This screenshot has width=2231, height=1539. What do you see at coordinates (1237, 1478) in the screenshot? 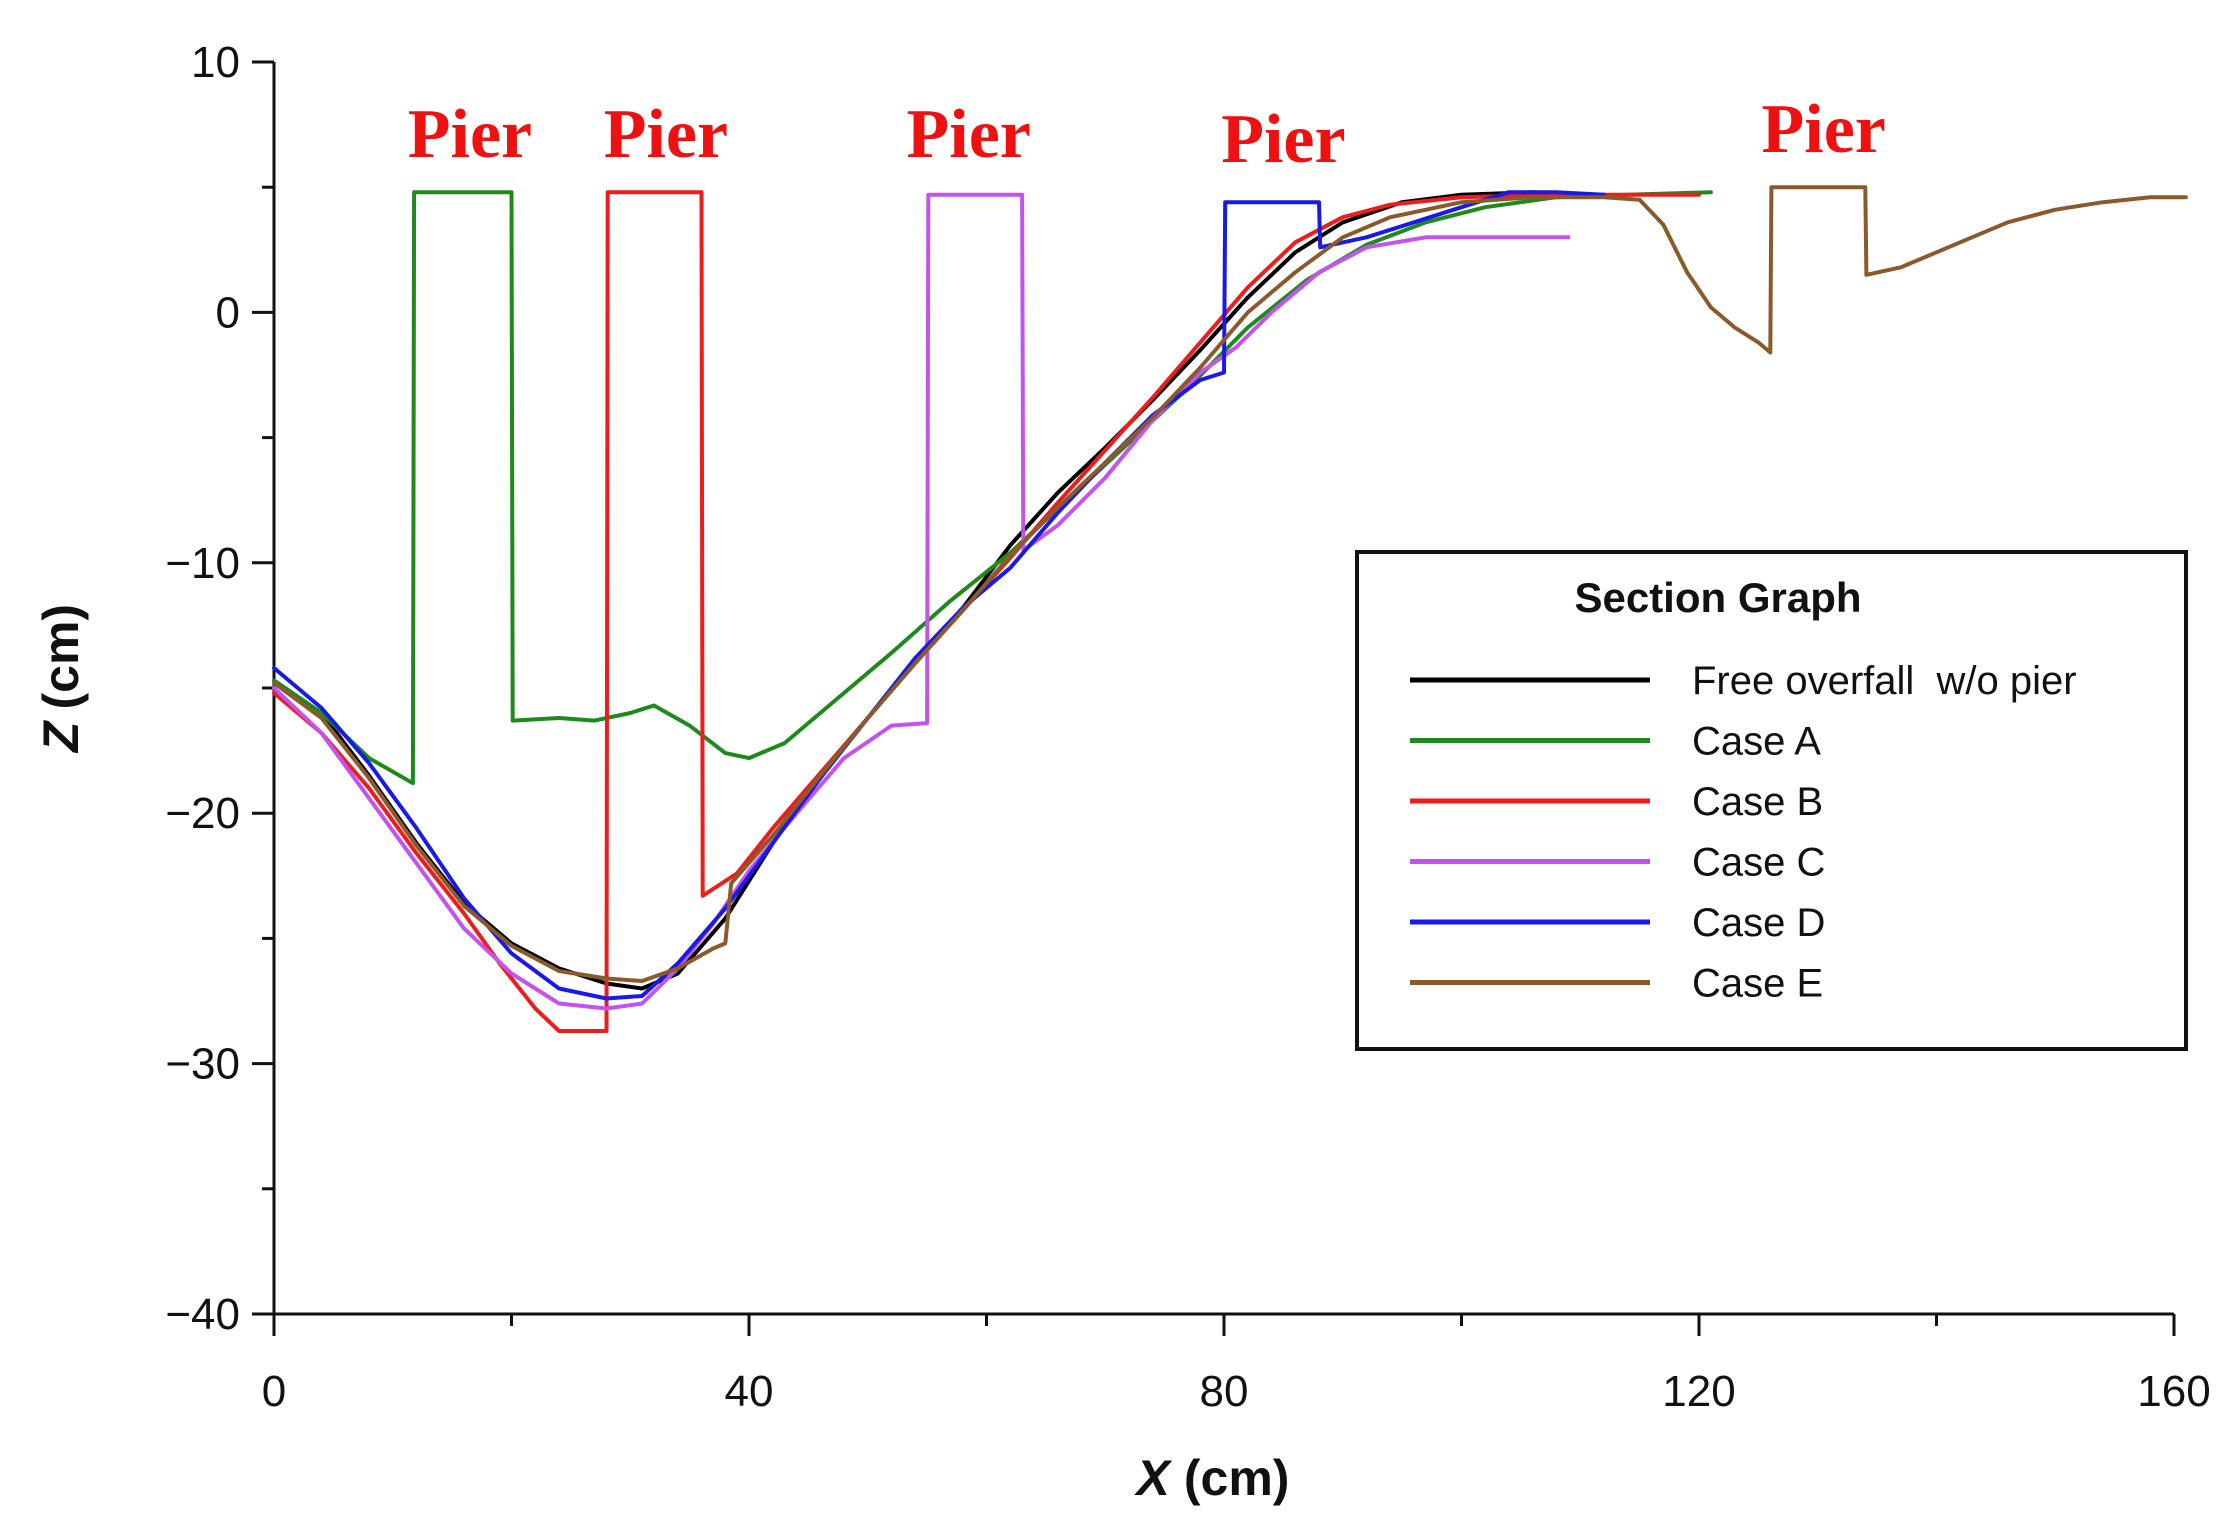
I see `x-axis-unit: (cm)` at bounding box center [1237, 1478].